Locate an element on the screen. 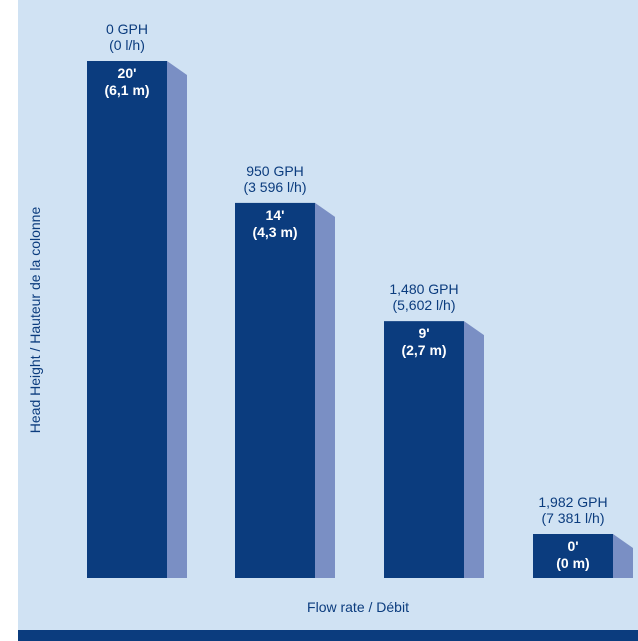 The width and height of the screenshot is (638, 641). flow-label-gph-1: 0 GPH is located at coordinates (127, 29).